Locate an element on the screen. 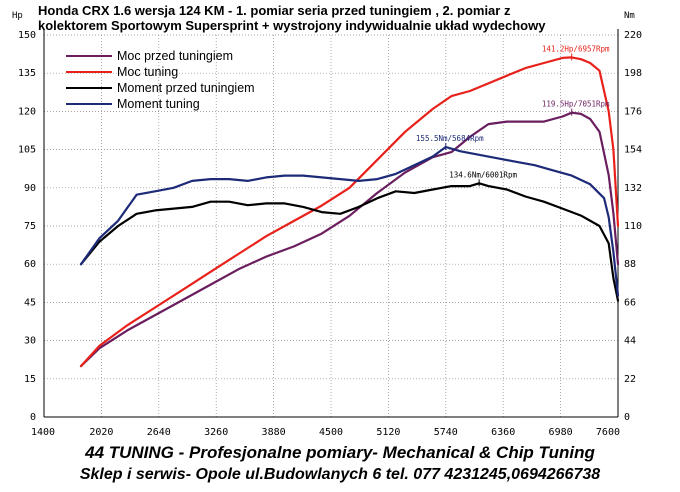 The width and height of the screenshot is (680, 492). x-tick-label: 6360 is located at coordinates (503, 432).